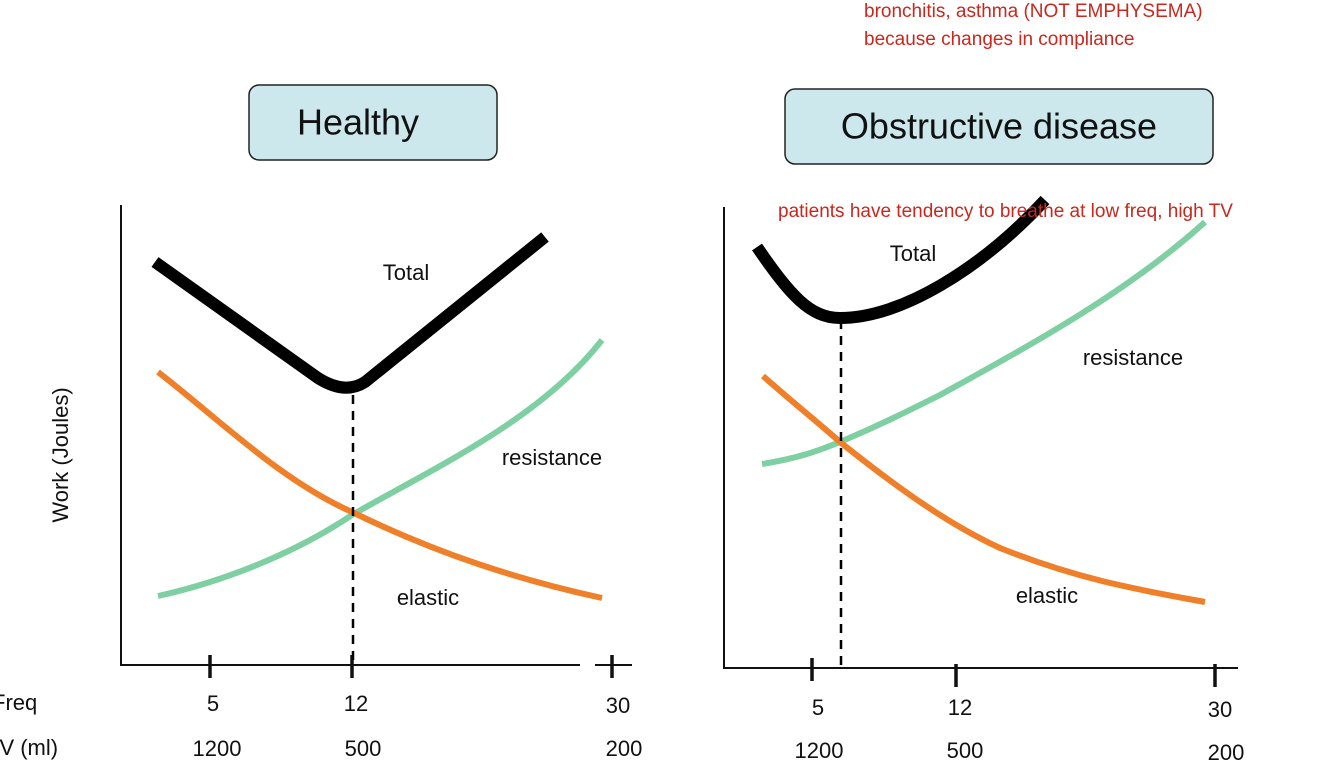  I want to click on annotation: because changes in compliance, so click(999, 39).